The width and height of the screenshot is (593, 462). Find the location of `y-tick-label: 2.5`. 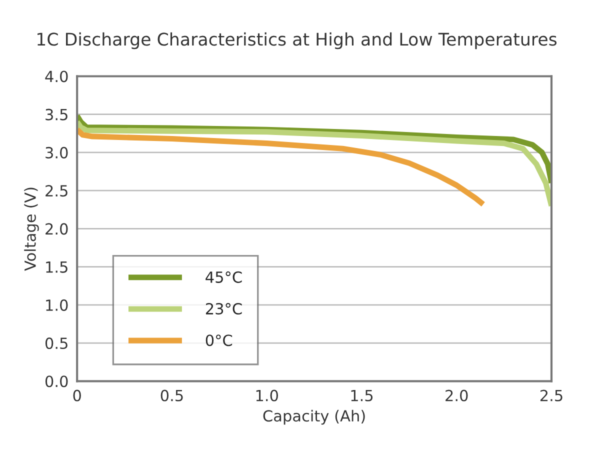

y-tick-label: 2.5 is located at coordinates (57, 191).